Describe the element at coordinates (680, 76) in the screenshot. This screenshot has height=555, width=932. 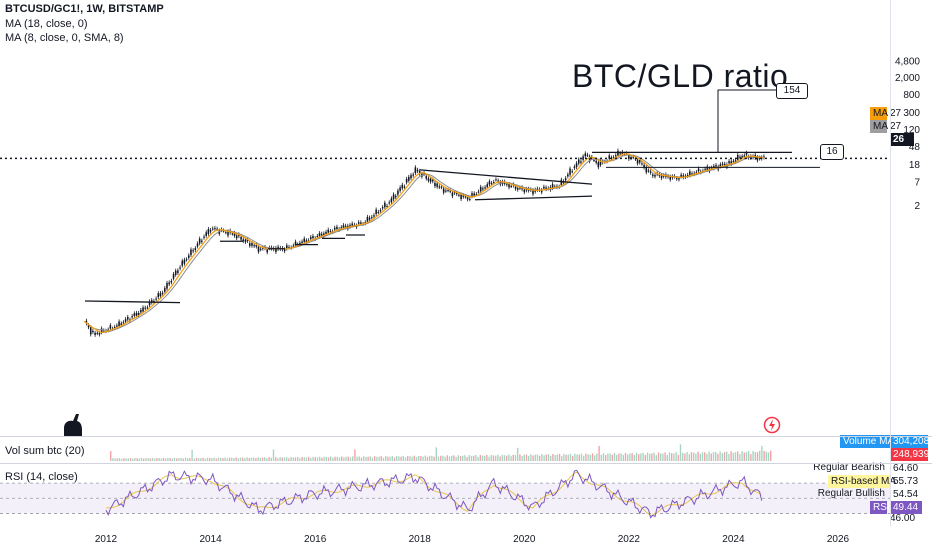
I see `annotation-title: BTC/GLD ratio` at that location.